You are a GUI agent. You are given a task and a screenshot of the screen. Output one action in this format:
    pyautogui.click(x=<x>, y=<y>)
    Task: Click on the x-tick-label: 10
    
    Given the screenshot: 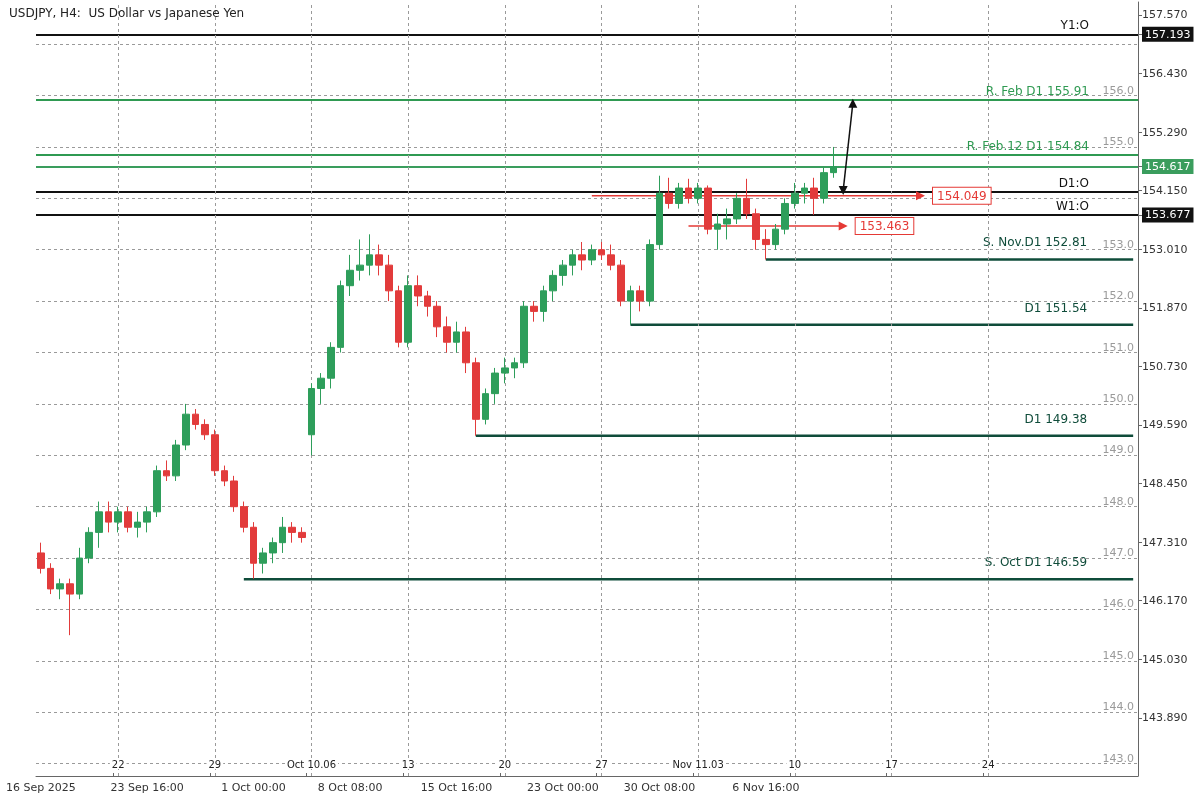 What is the action you would take?
    pyautogui.click(x=795, y=764)
    